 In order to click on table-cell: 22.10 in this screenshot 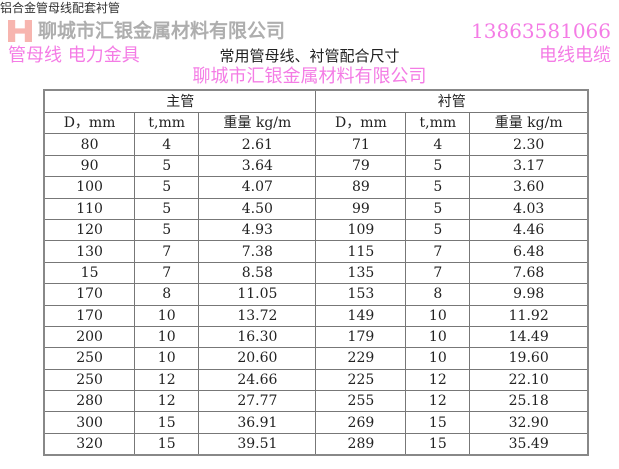, I will do `click(529, 380)`.